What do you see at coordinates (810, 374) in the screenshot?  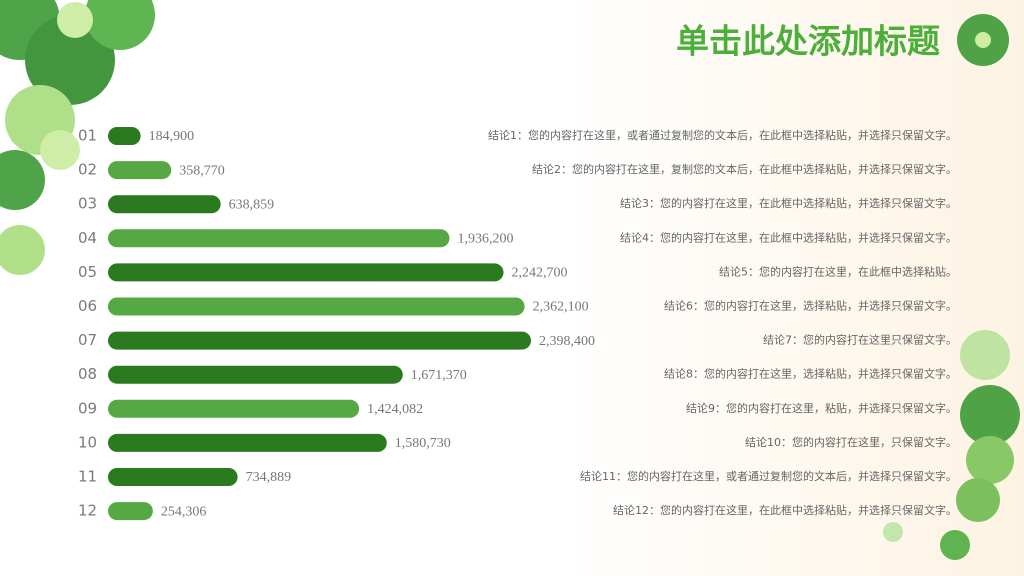 I see `conclusion-text: 结论8：您的内容打在这里，选择粘贴，并选择只保留文字。` at bounding box center [810, 374].